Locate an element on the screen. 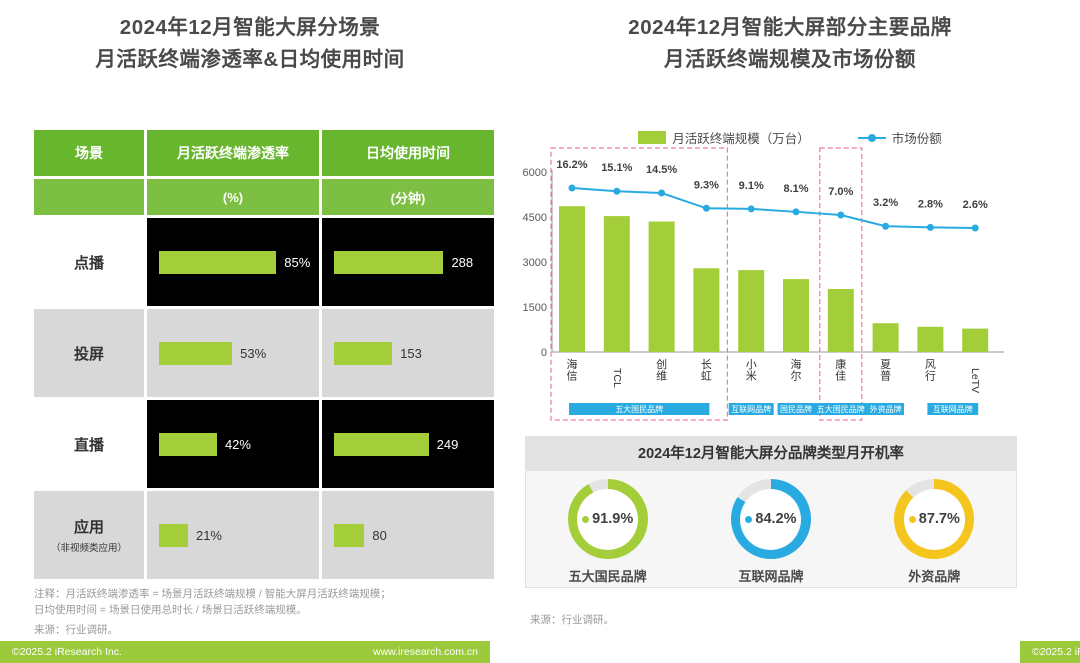 The height and width of the screenshot is (663, 1080). openrate-item: 84.2% 互联网品牌 is located at coordinates (770, 532).